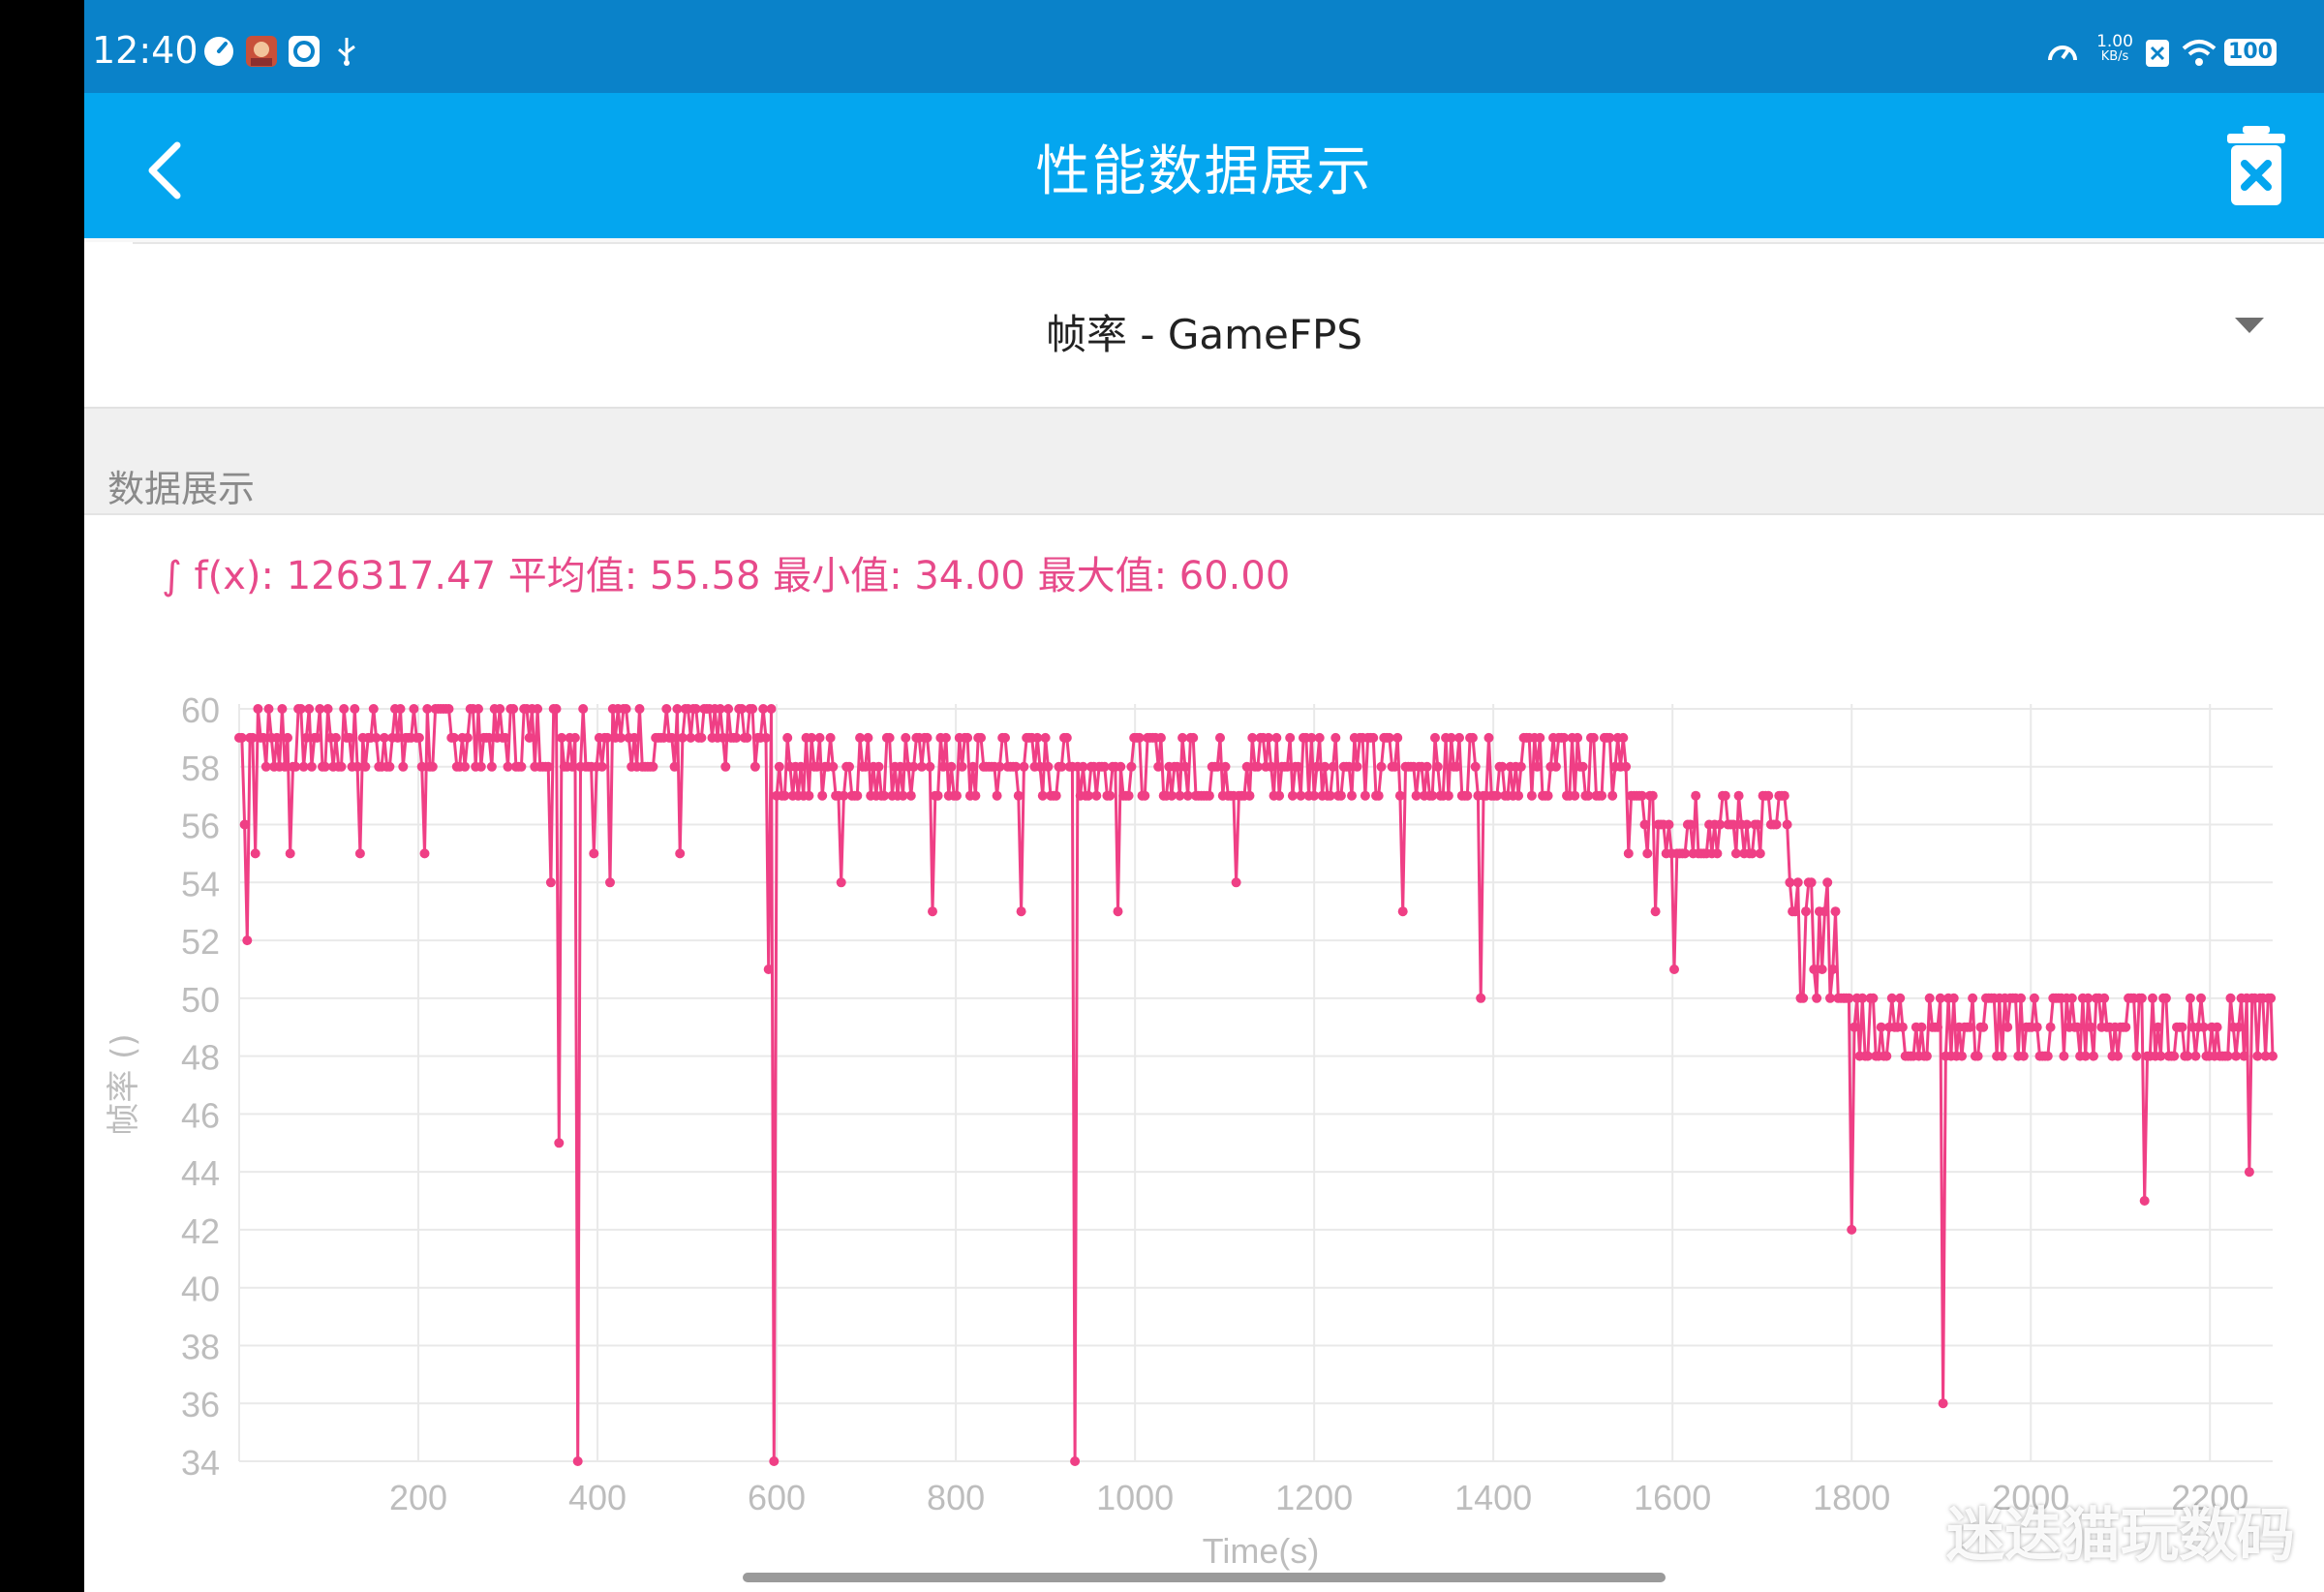 The width and height of the screenshot is (2324, 1592). I want to click on battery-icon: 100, so click(2250, 53).